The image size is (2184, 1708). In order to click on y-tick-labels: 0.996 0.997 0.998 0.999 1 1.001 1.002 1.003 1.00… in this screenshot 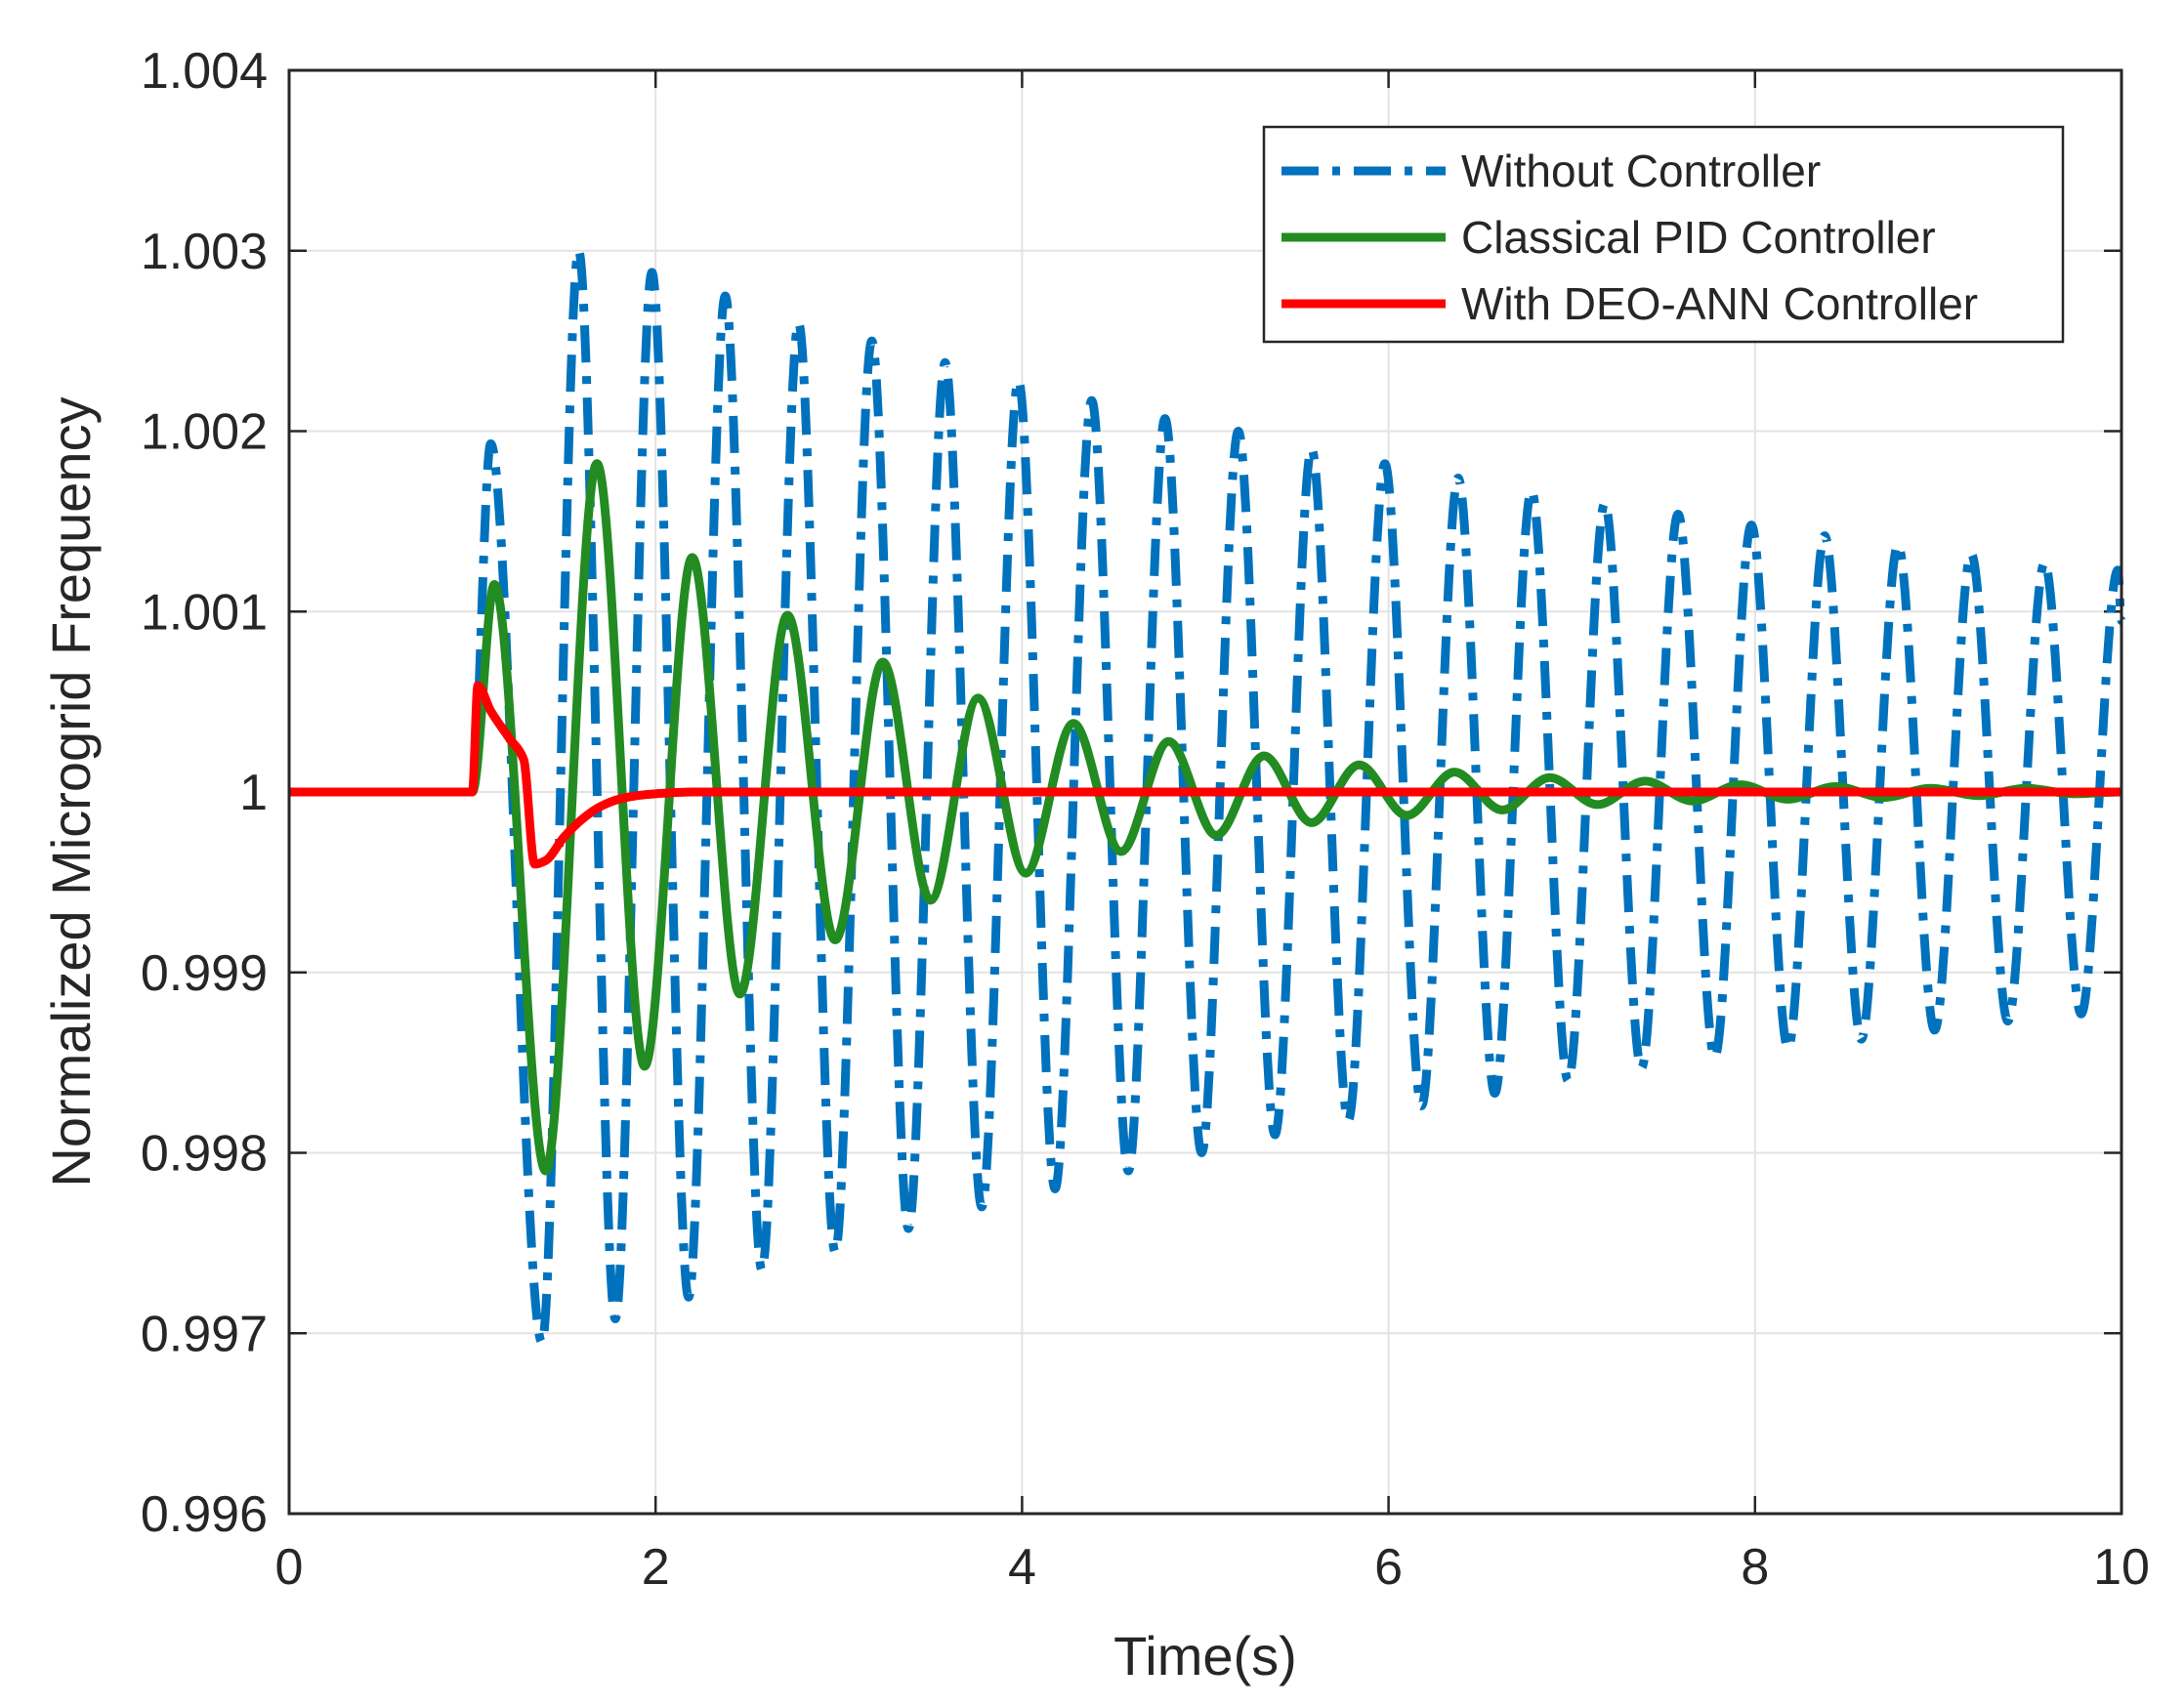, I will do `click(204, 793)`.